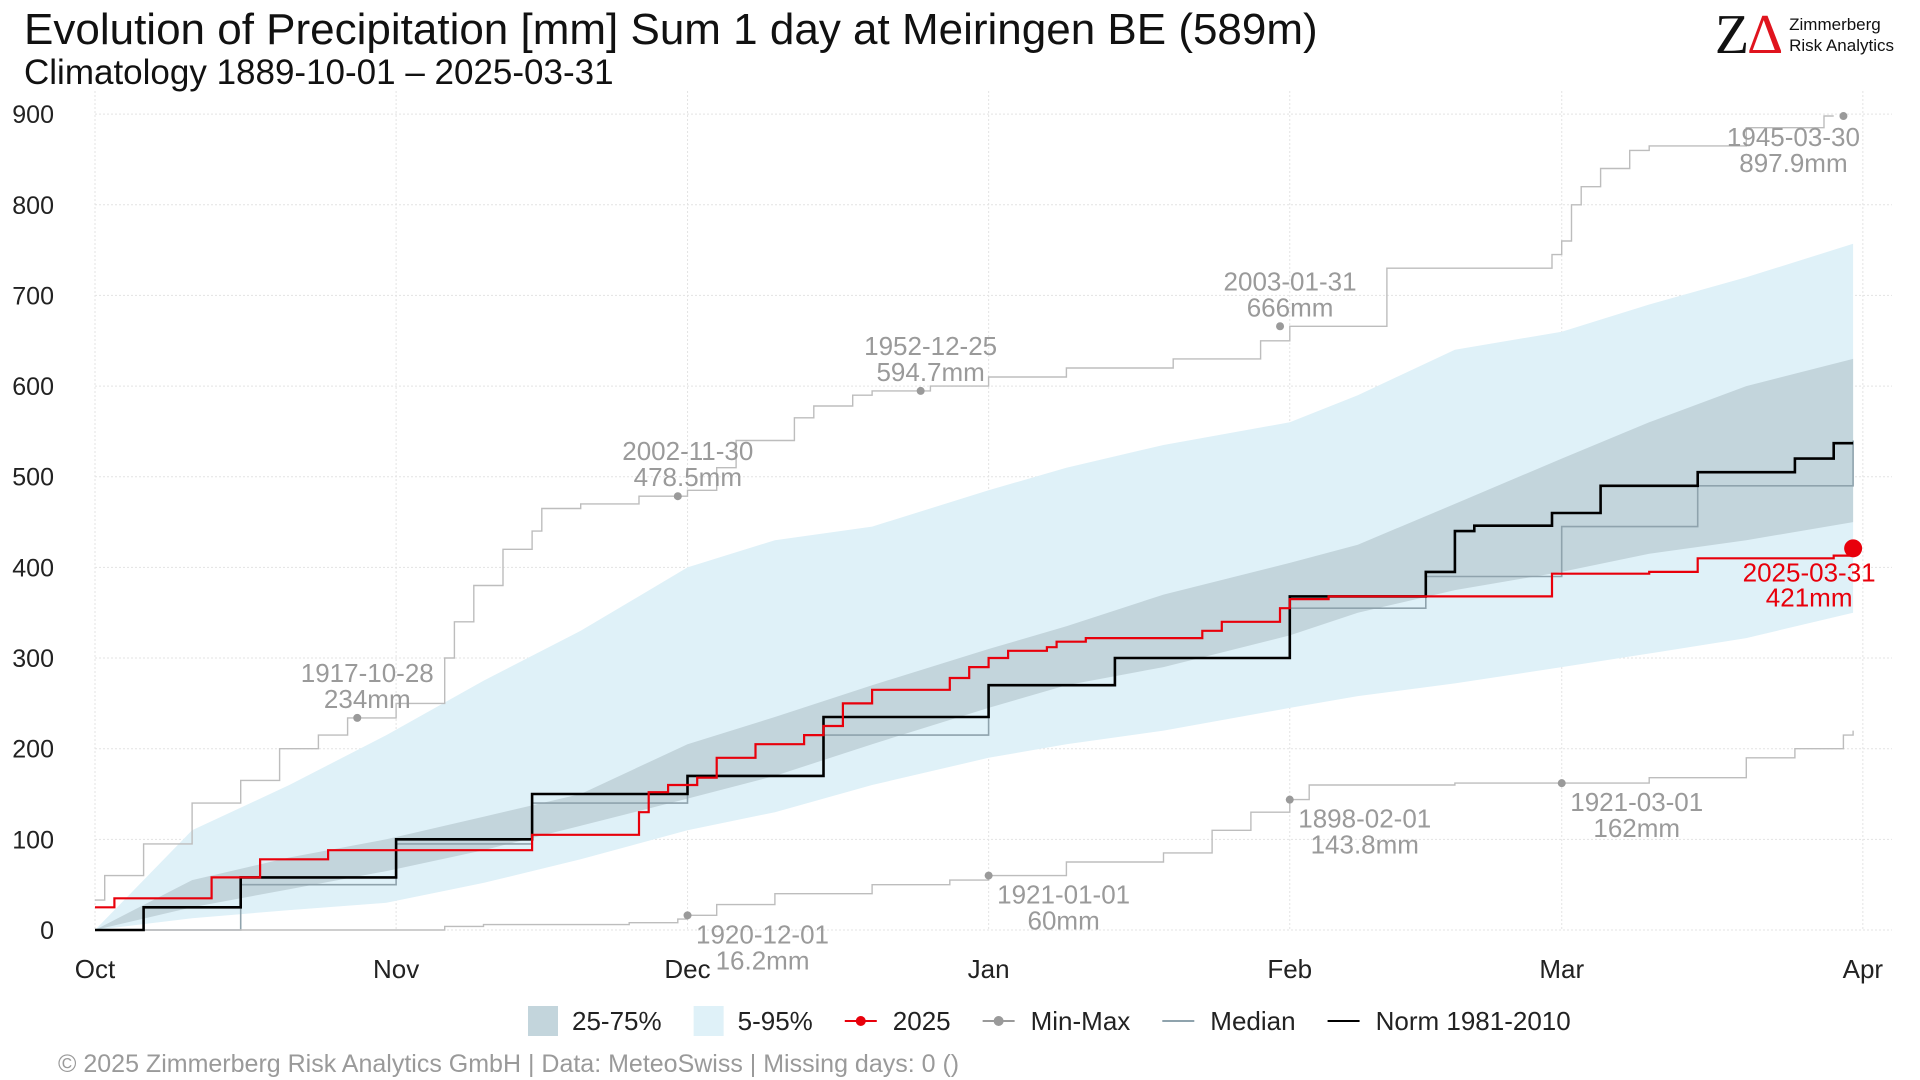  Describe the element at coordinates (1473, 1021) in the screenshot. I see `legend-label: Norm 1981-2010` at that location.